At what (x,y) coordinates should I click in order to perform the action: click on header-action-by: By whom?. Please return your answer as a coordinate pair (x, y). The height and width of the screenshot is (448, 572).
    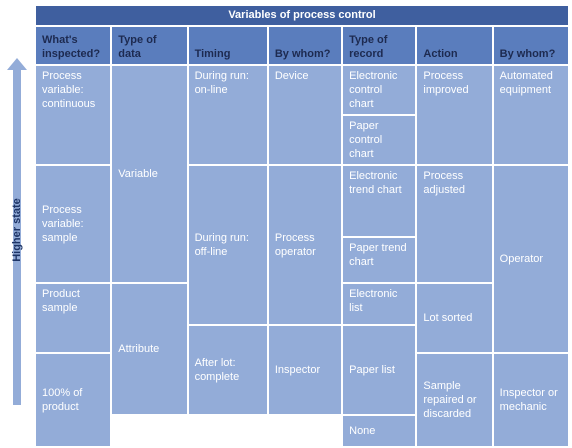
    Looking at the image, I should click on (530, 45).